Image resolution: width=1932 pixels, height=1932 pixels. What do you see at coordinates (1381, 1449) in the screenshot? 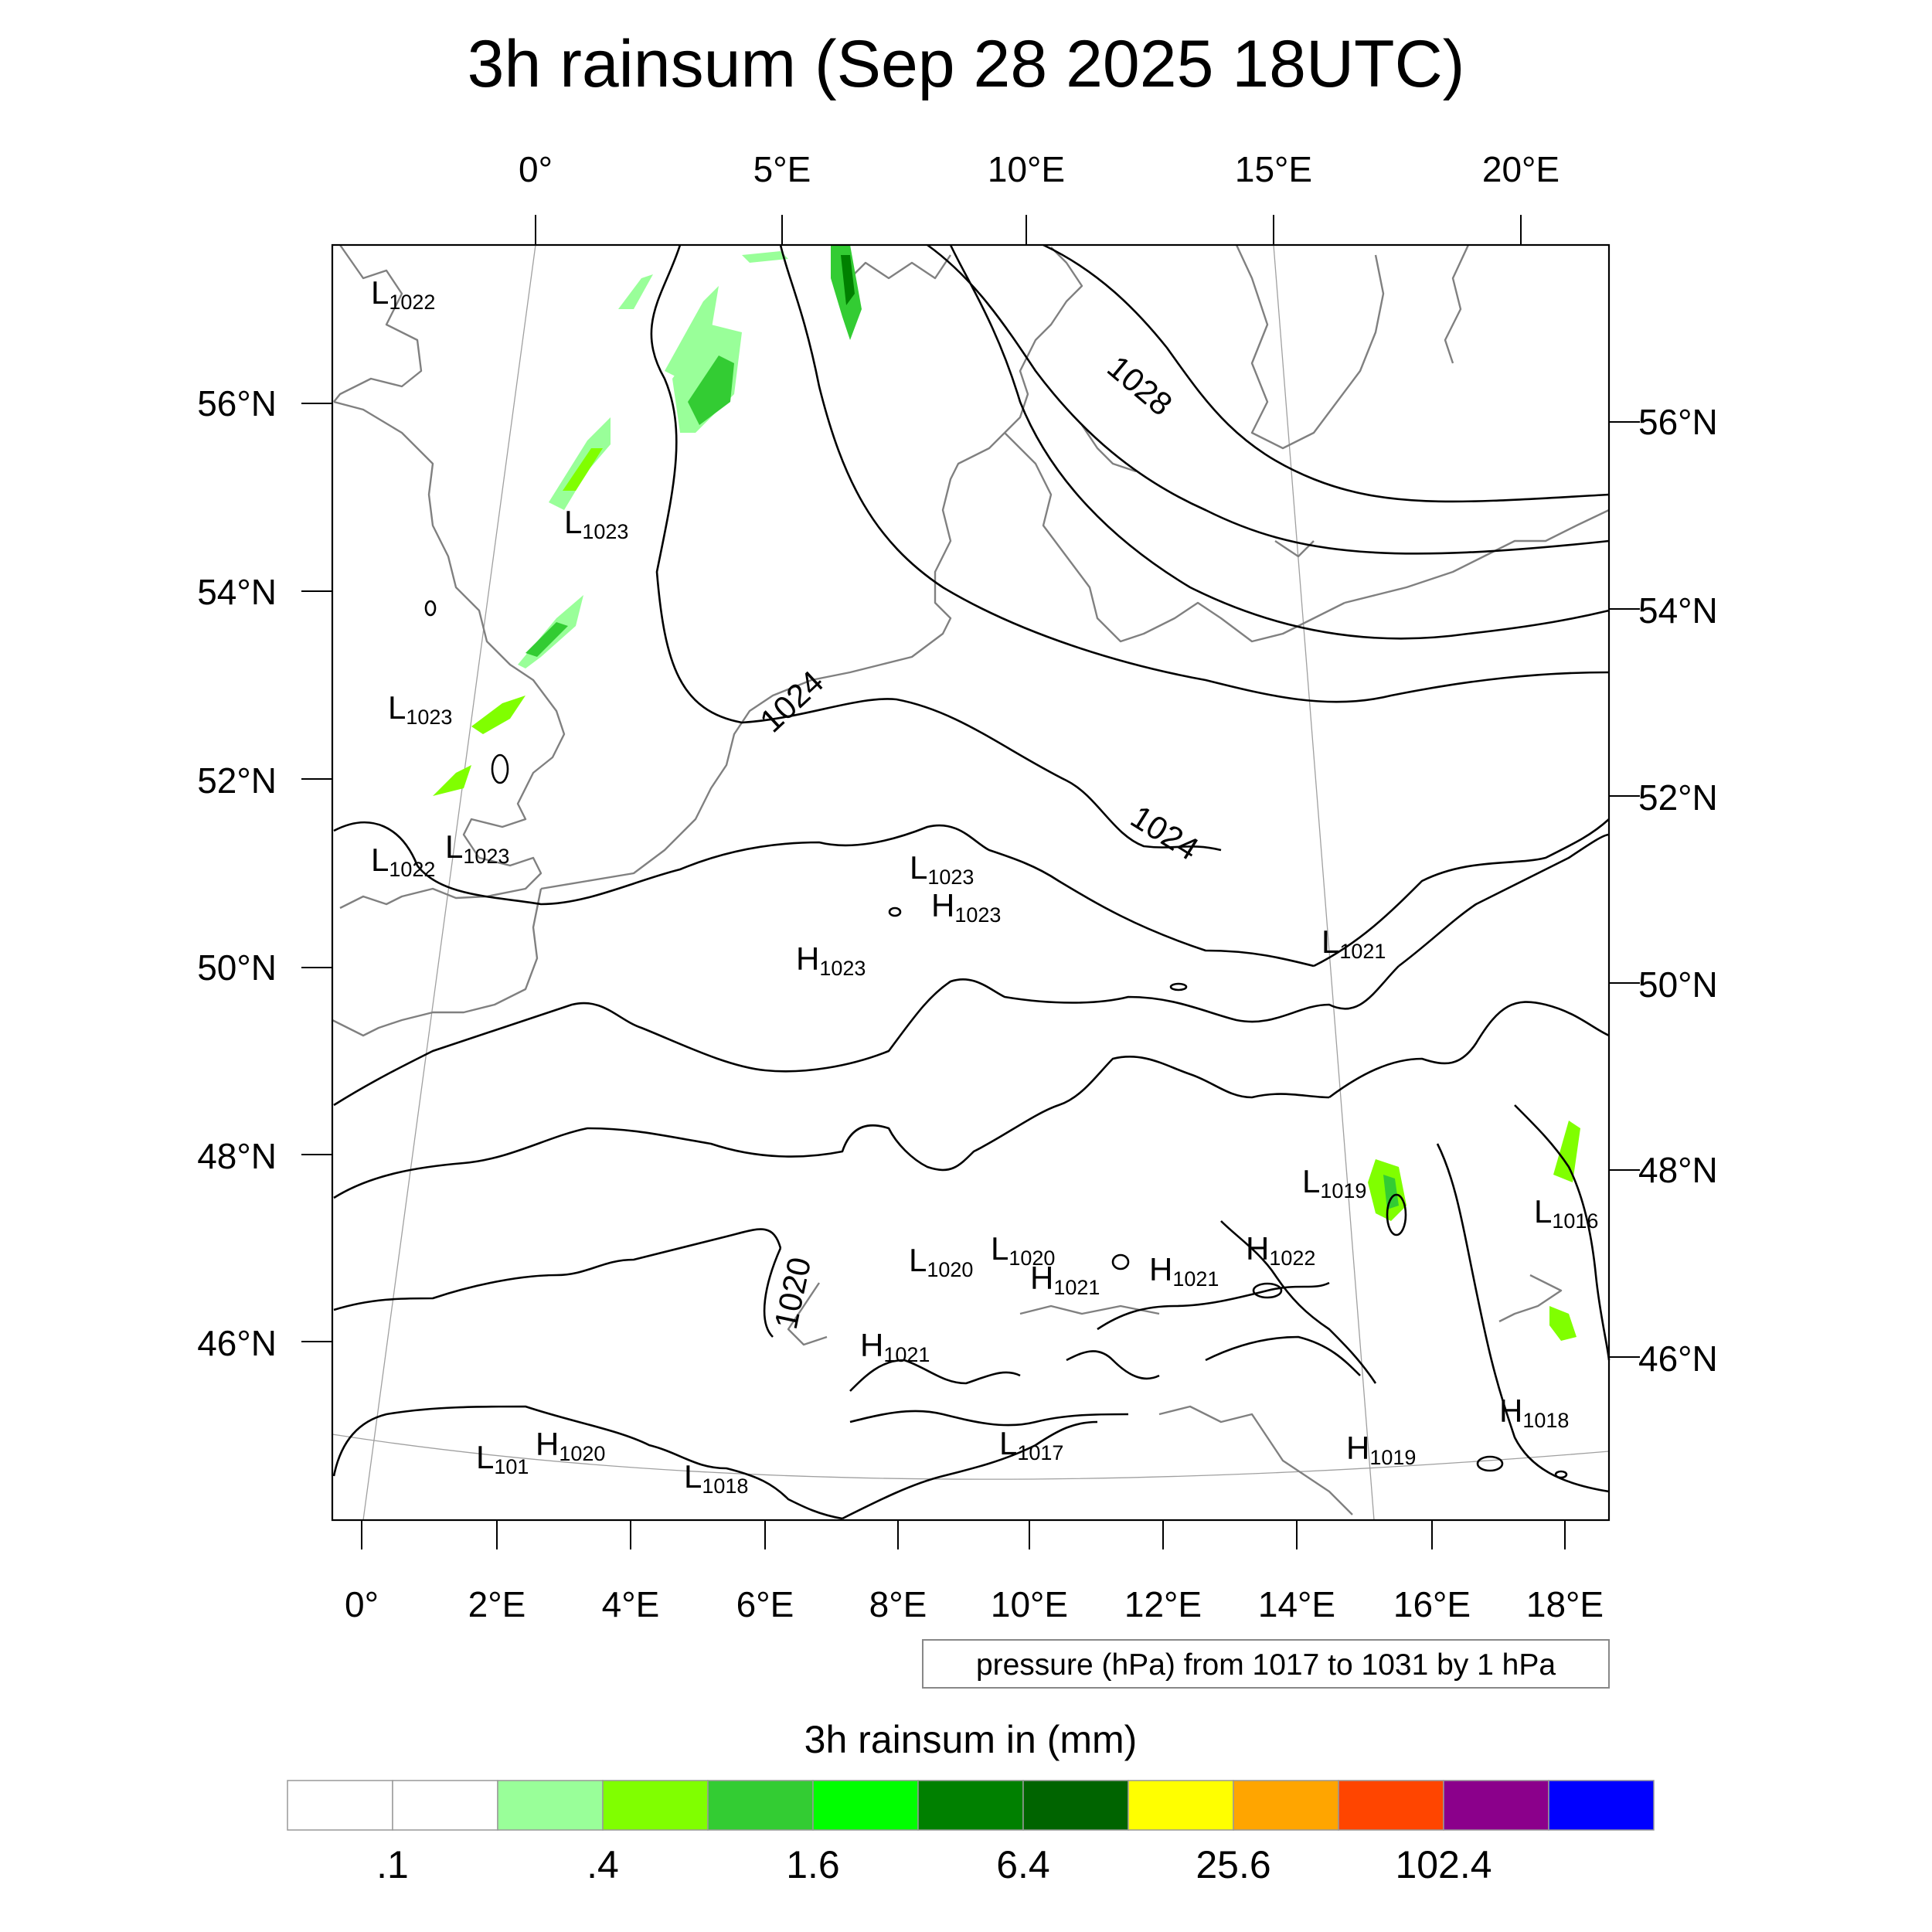
I see `pressure-center: H1019` at bounding box center [1381, 1449].